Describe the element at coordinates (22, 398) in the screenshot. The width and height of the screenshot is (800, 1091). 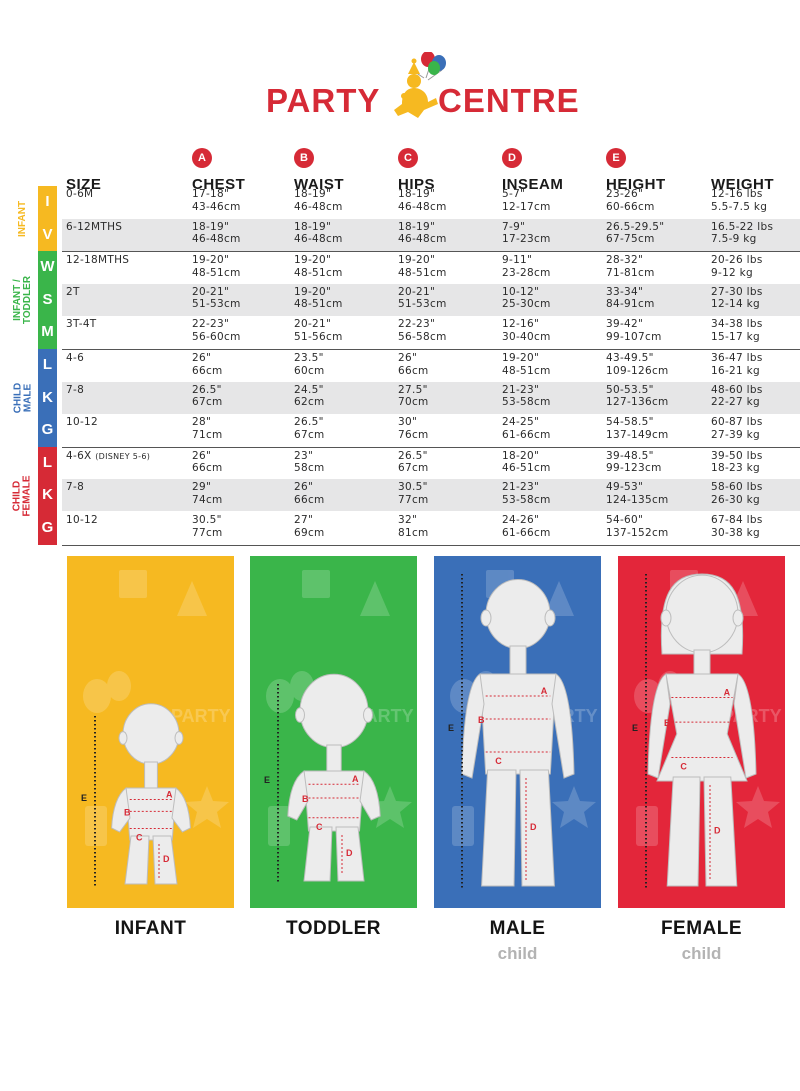
I see `group-label: CHILD MALE` at that location.